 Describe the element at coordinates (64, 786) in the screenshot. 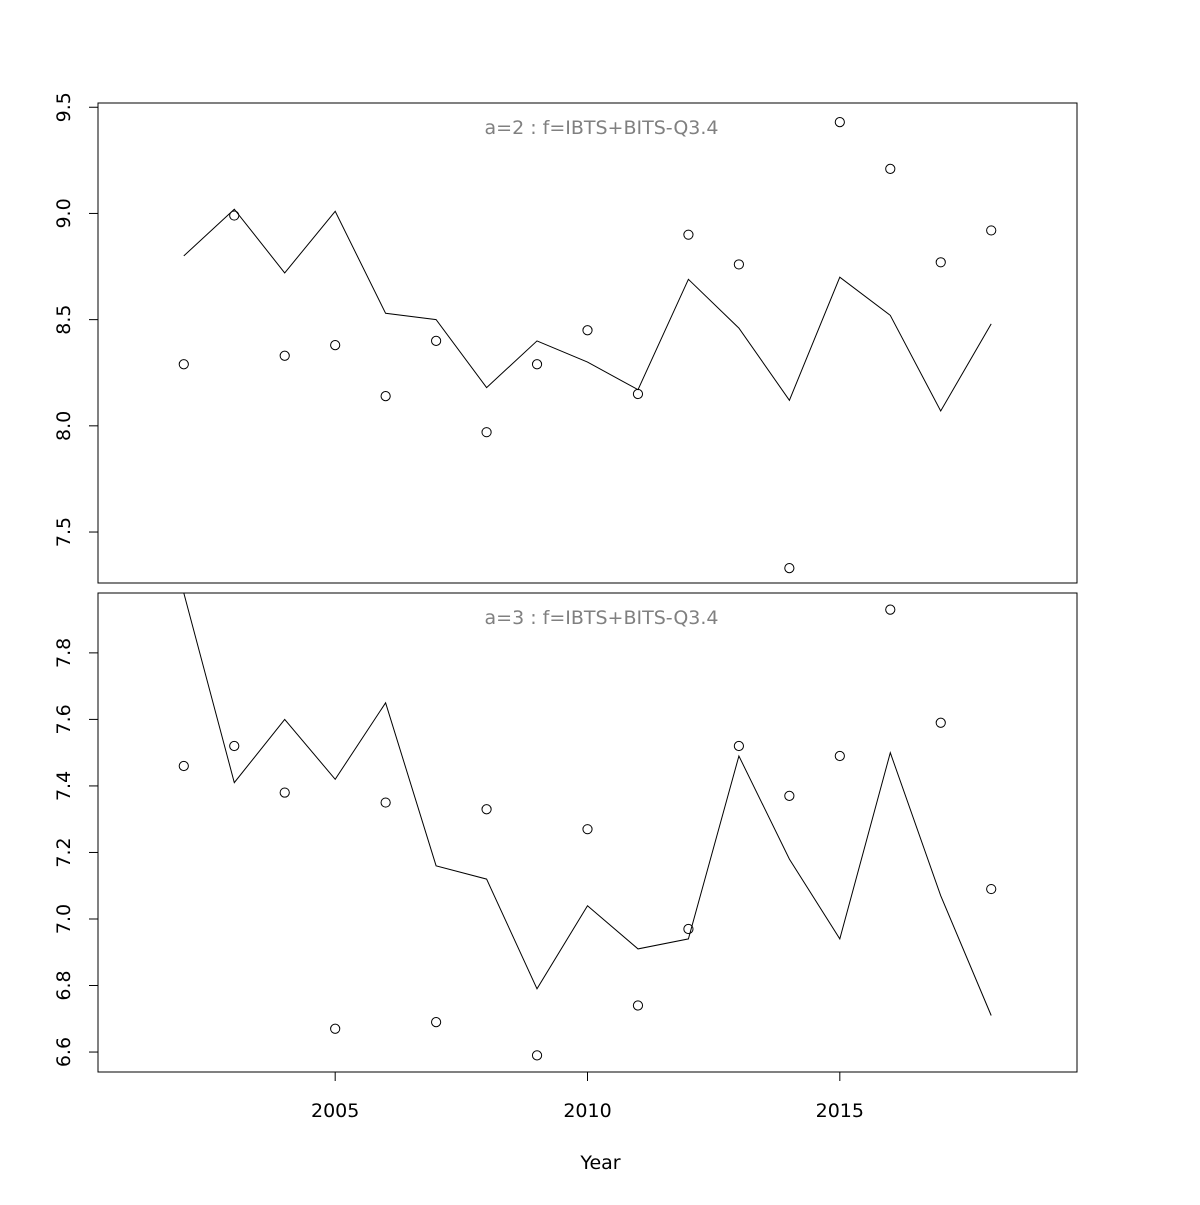

I see `panel-2-y-tick-label: 7.4` at that location.